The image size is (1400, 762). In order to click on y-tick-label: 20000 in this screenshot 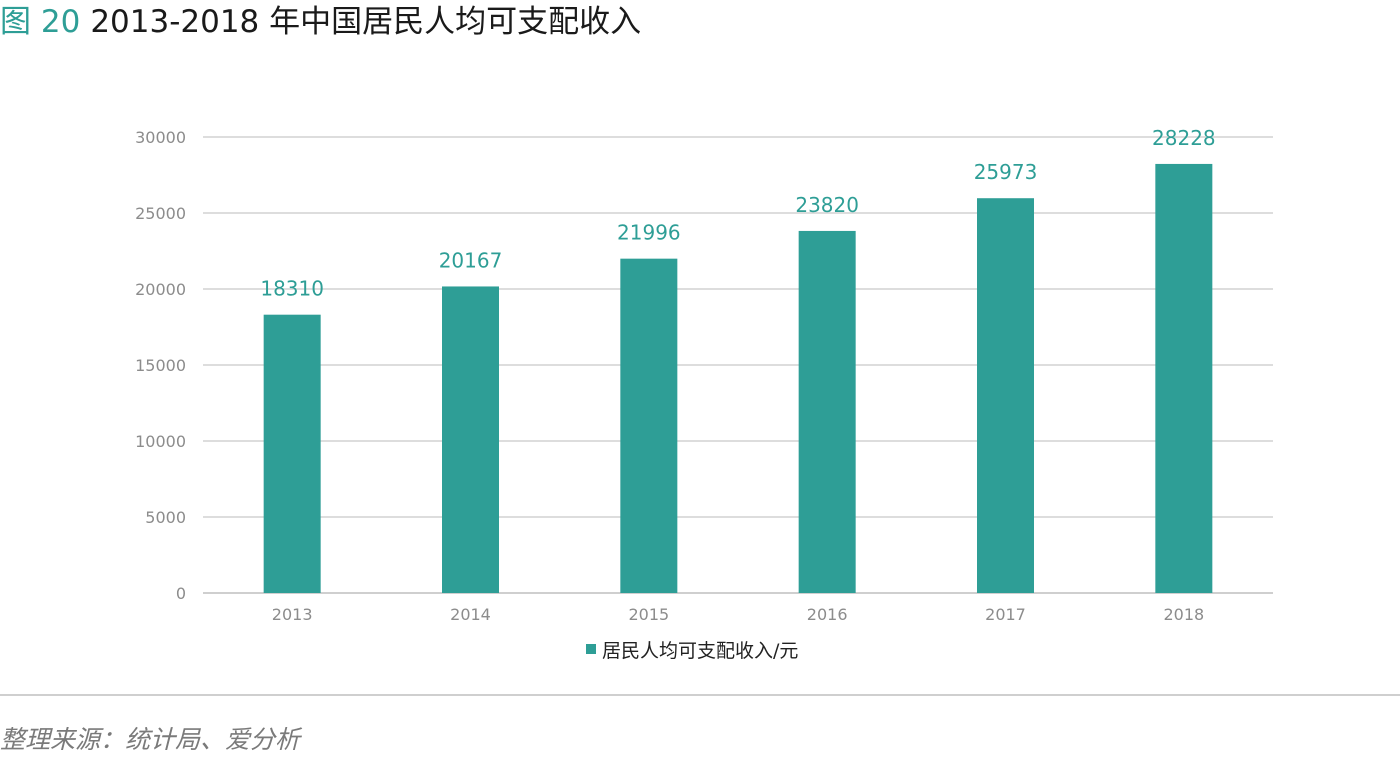, I will do `click(160, 289)`.